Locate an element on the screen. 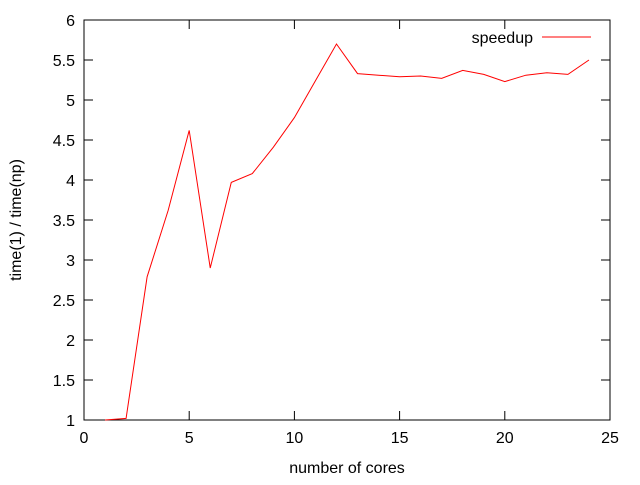 This screenshot has width=640, height=485. y-tick-label: 3.5 is located at coordinates (64, 221).